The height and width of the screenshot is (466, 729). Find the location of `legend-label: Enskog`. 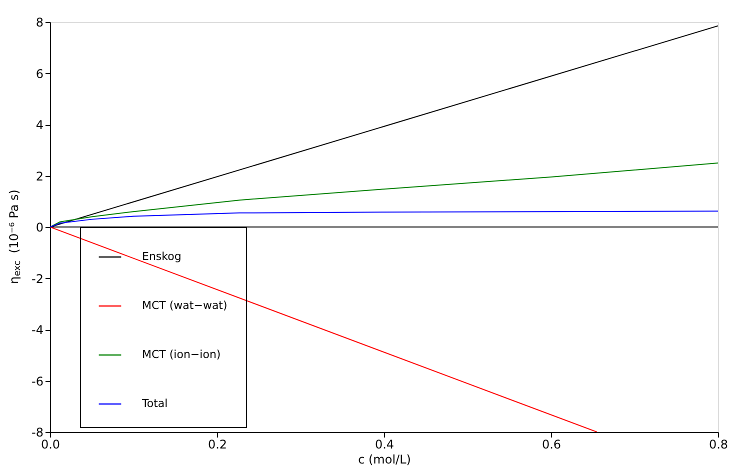

legend-label: Enskog is located at coordinates (162, 256).